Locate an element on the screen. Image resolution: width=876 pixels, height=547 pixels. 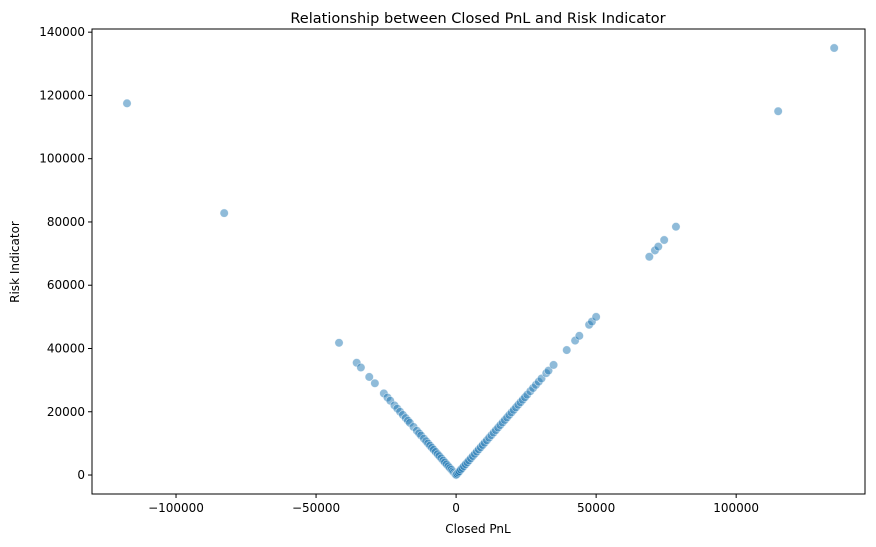
x-tick-label: 100000 is located at coordinates (736, 508).